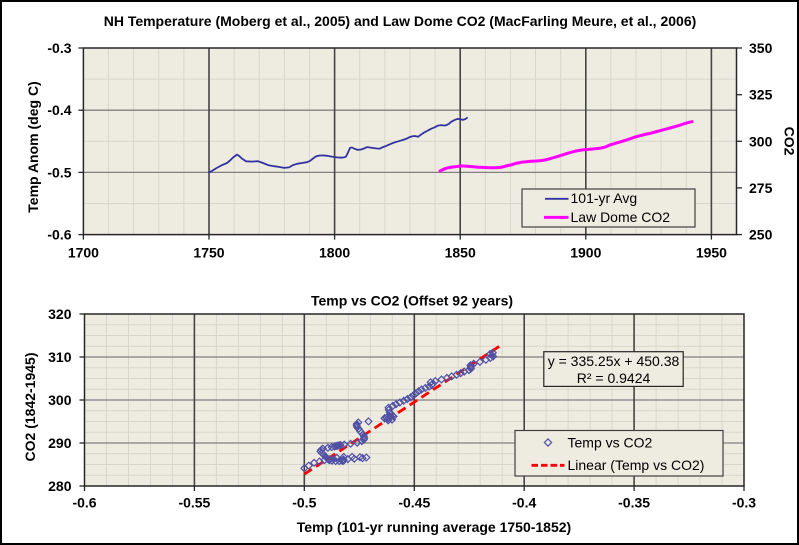 The height and width of the screenshot is (545, 799). Describe the element at coordinates (33, 146) in the screenshot. I see `svg-text: Temp Anom (deg C)` at that location.